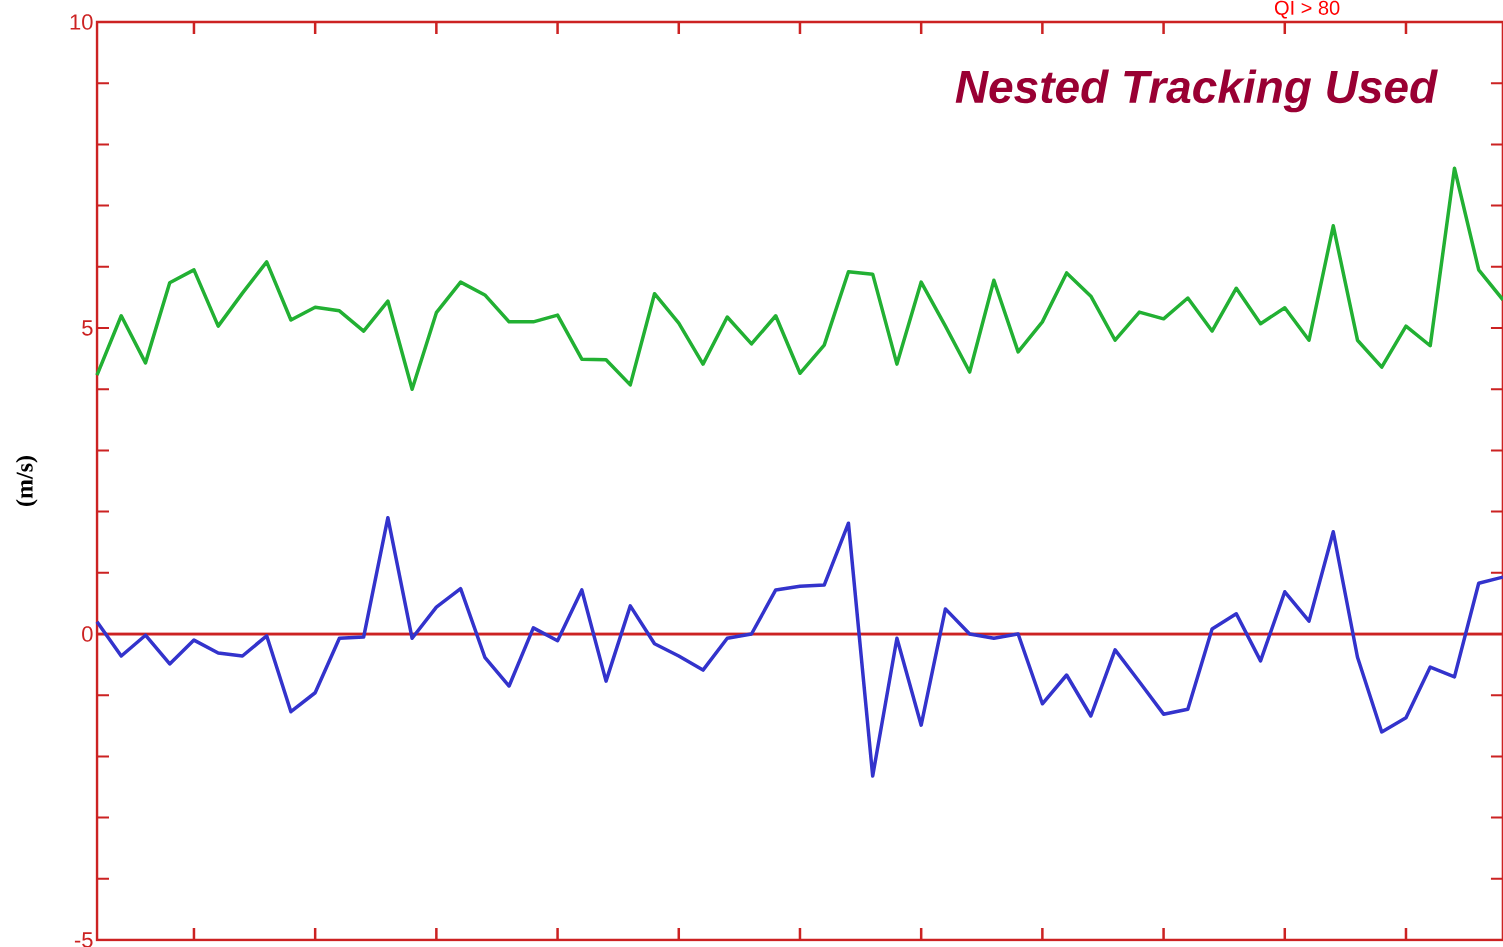  What do you see at coordinates (1307, 9) in the screenshot?
I see `text: QI > 80` at bounding box center [1307, 9].